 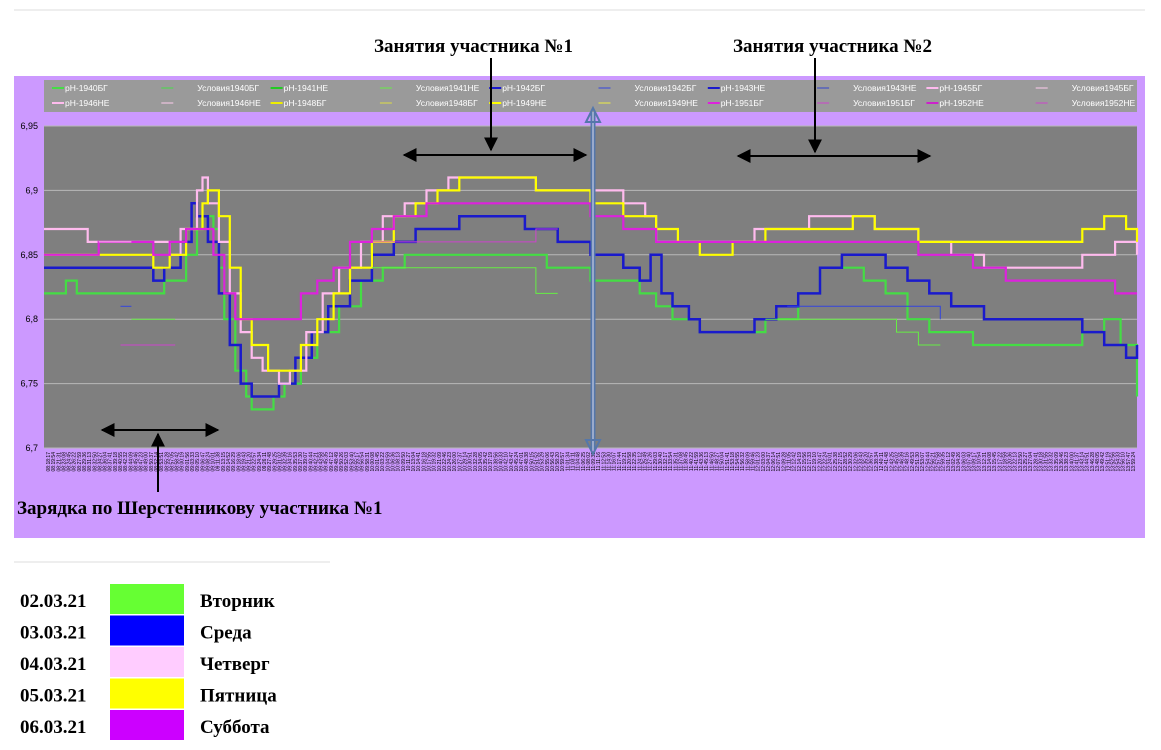 What do you see at coordinates (620, 461) in the screenshot?
I see `x-tick-label: 11:17:44` at bounding box center [620, 461].